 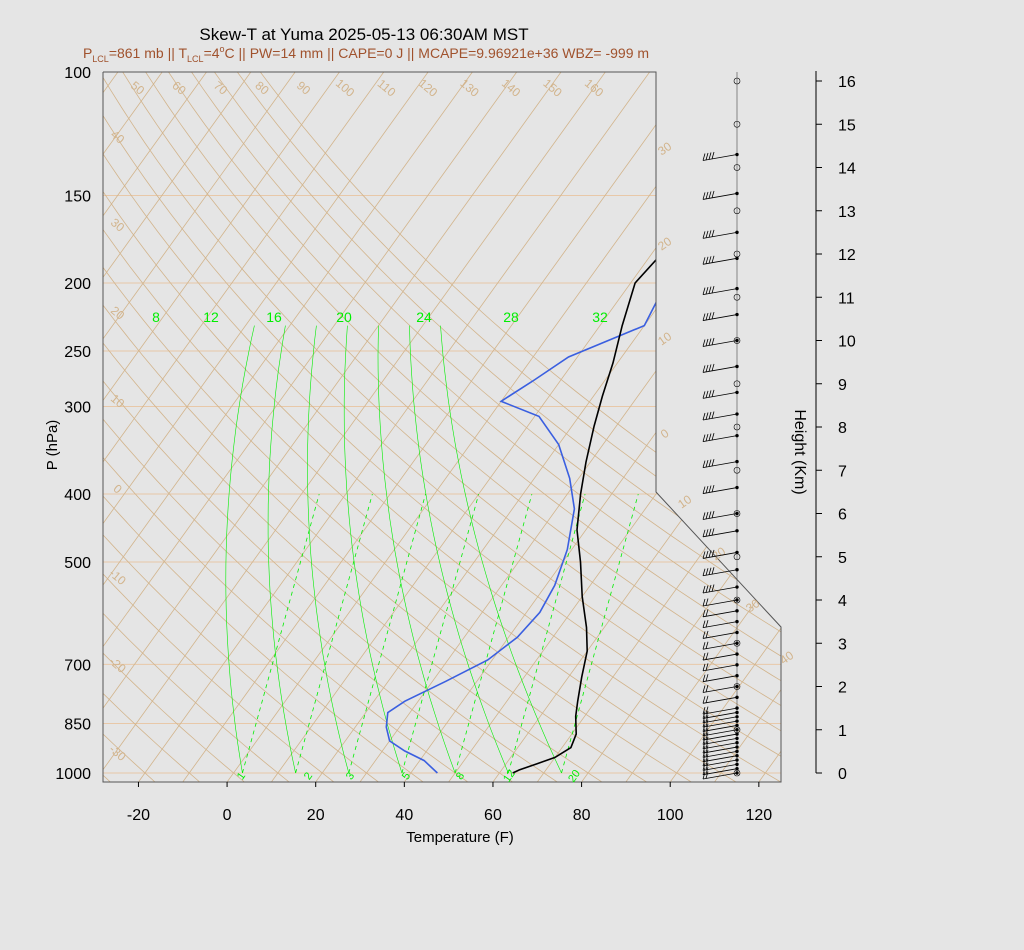 I want to click on dry-adiabat-line, so click(x=196, y=427).